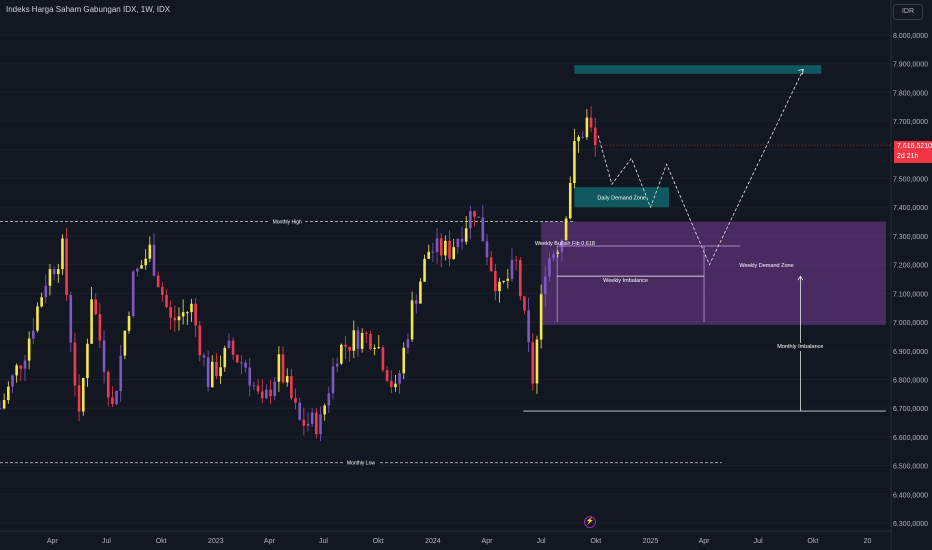 This screenshot has width=932, height=550. What do you see at coordinates (908, 156) in the screenshot?
I see `bar-countdown: 2d 21h` at bounding box center [908, 156].